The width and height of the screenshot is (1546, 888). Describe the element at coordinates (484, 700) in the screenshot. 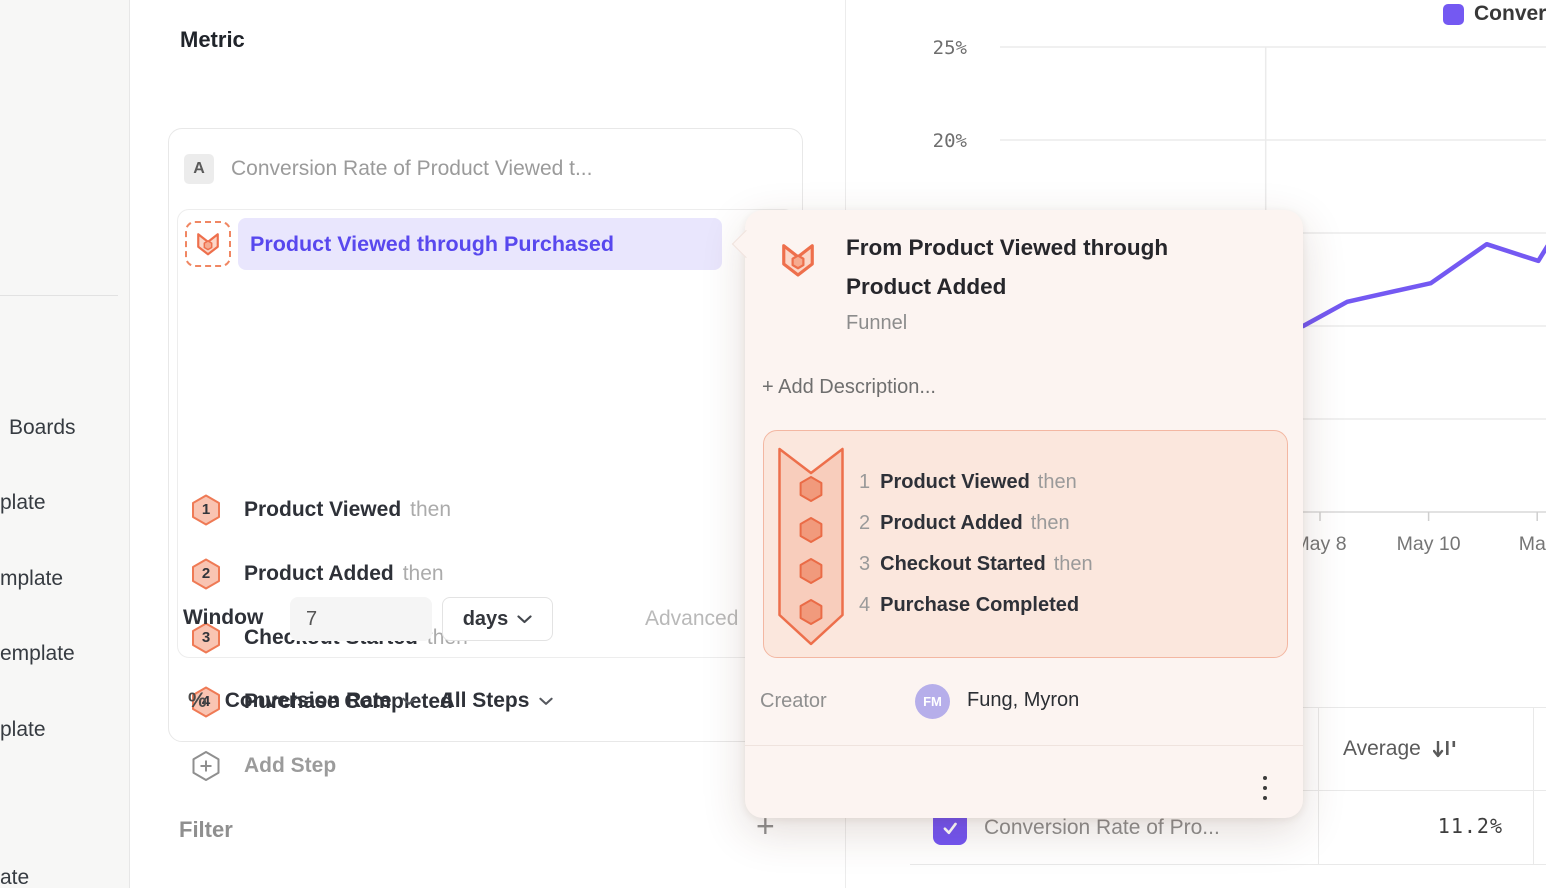

I see `all-steps-dropdown: All Steps` at that location.